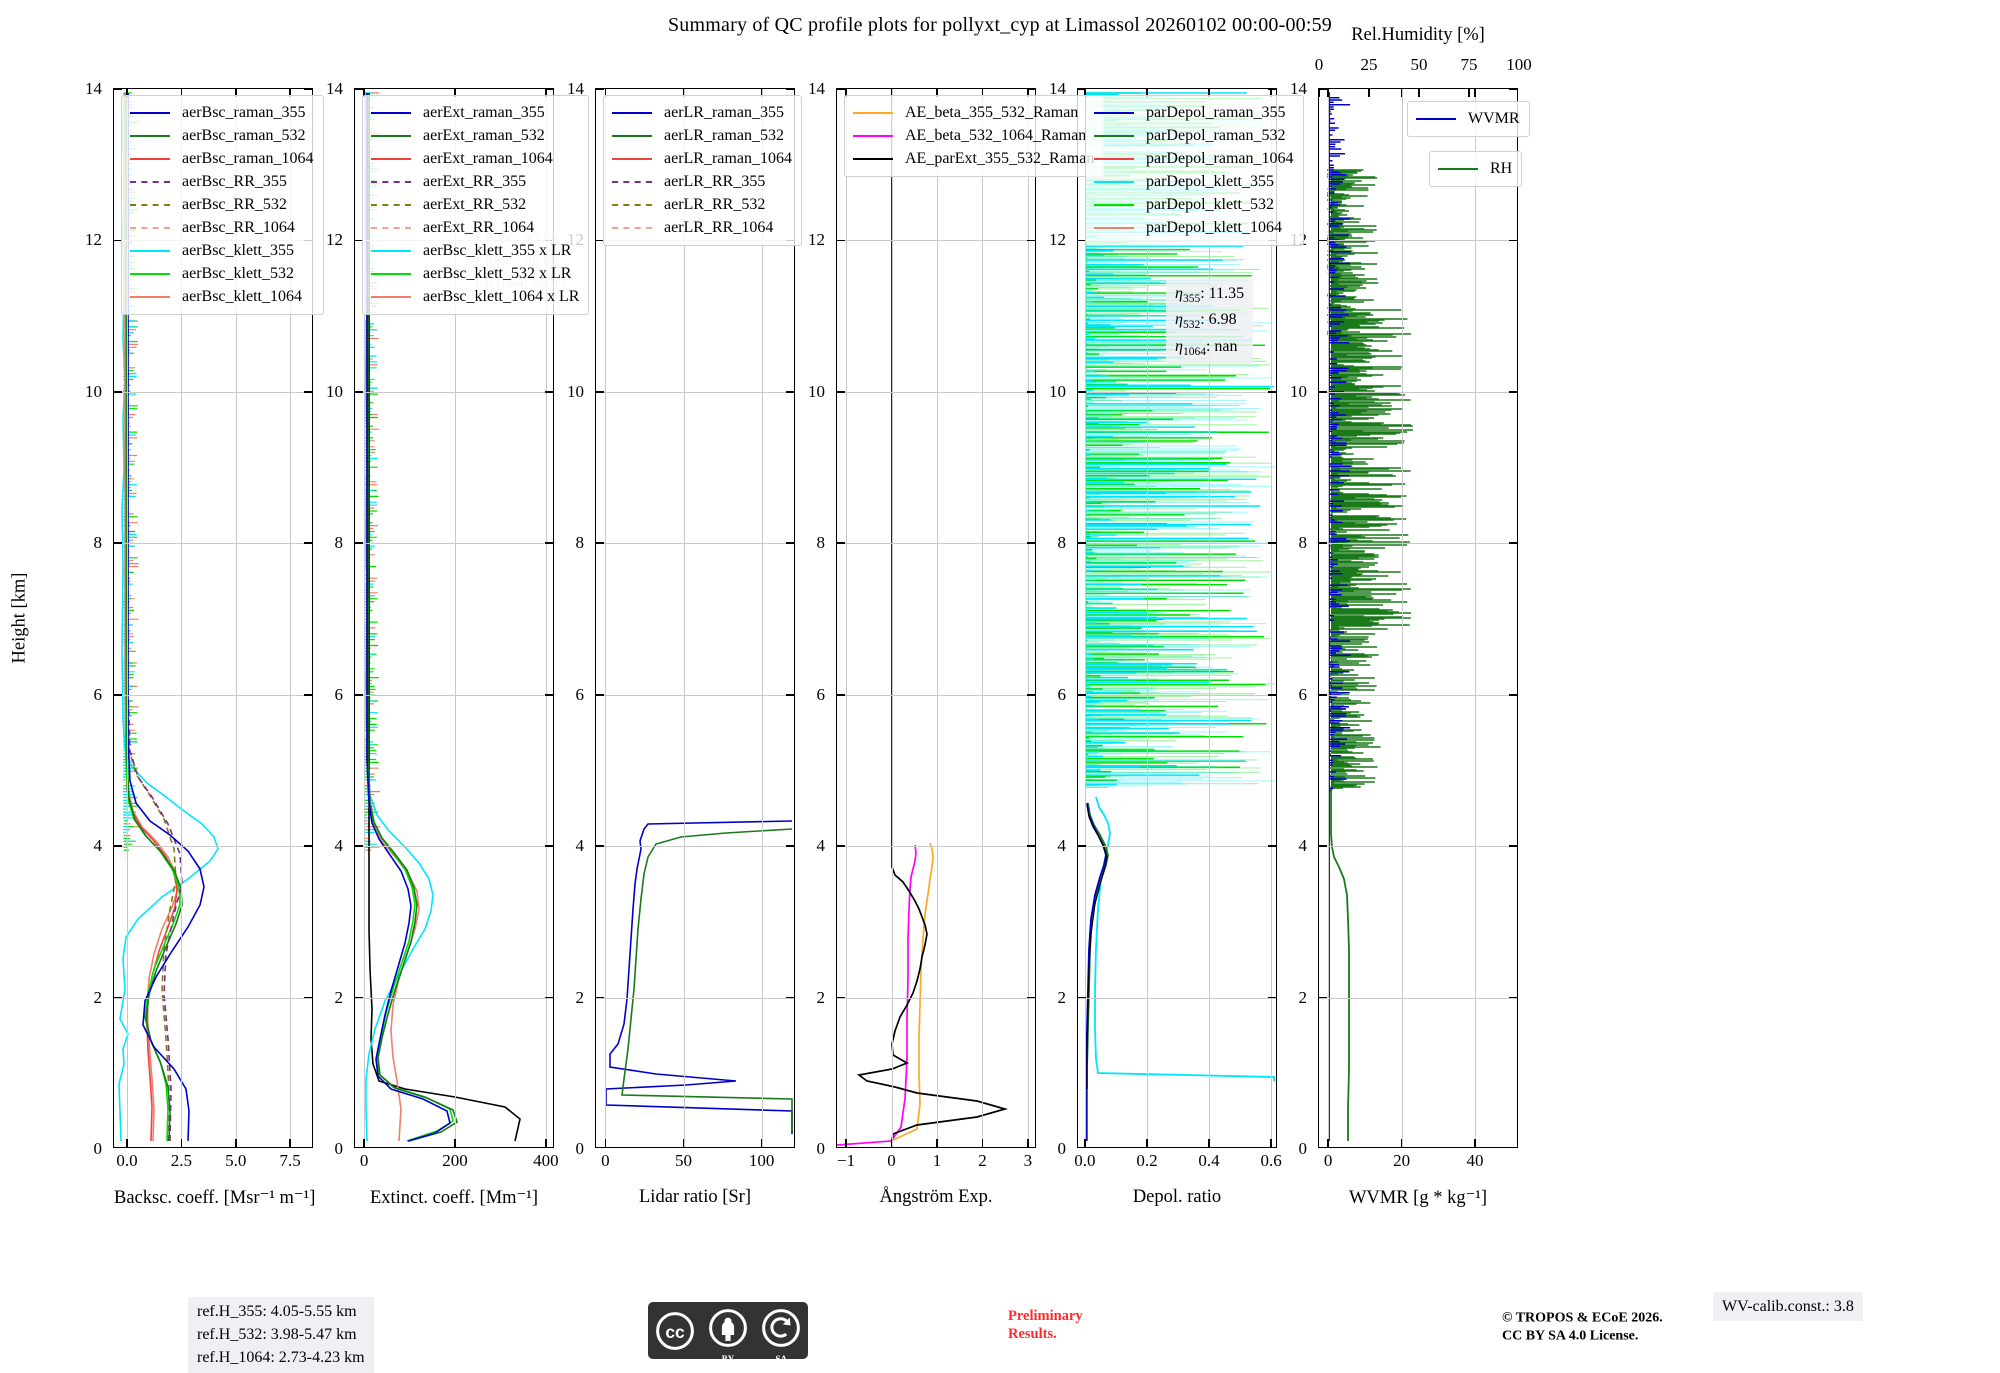  I want to click on legend-item: AE_parExt_355_532_Raman, so click(973, 158).